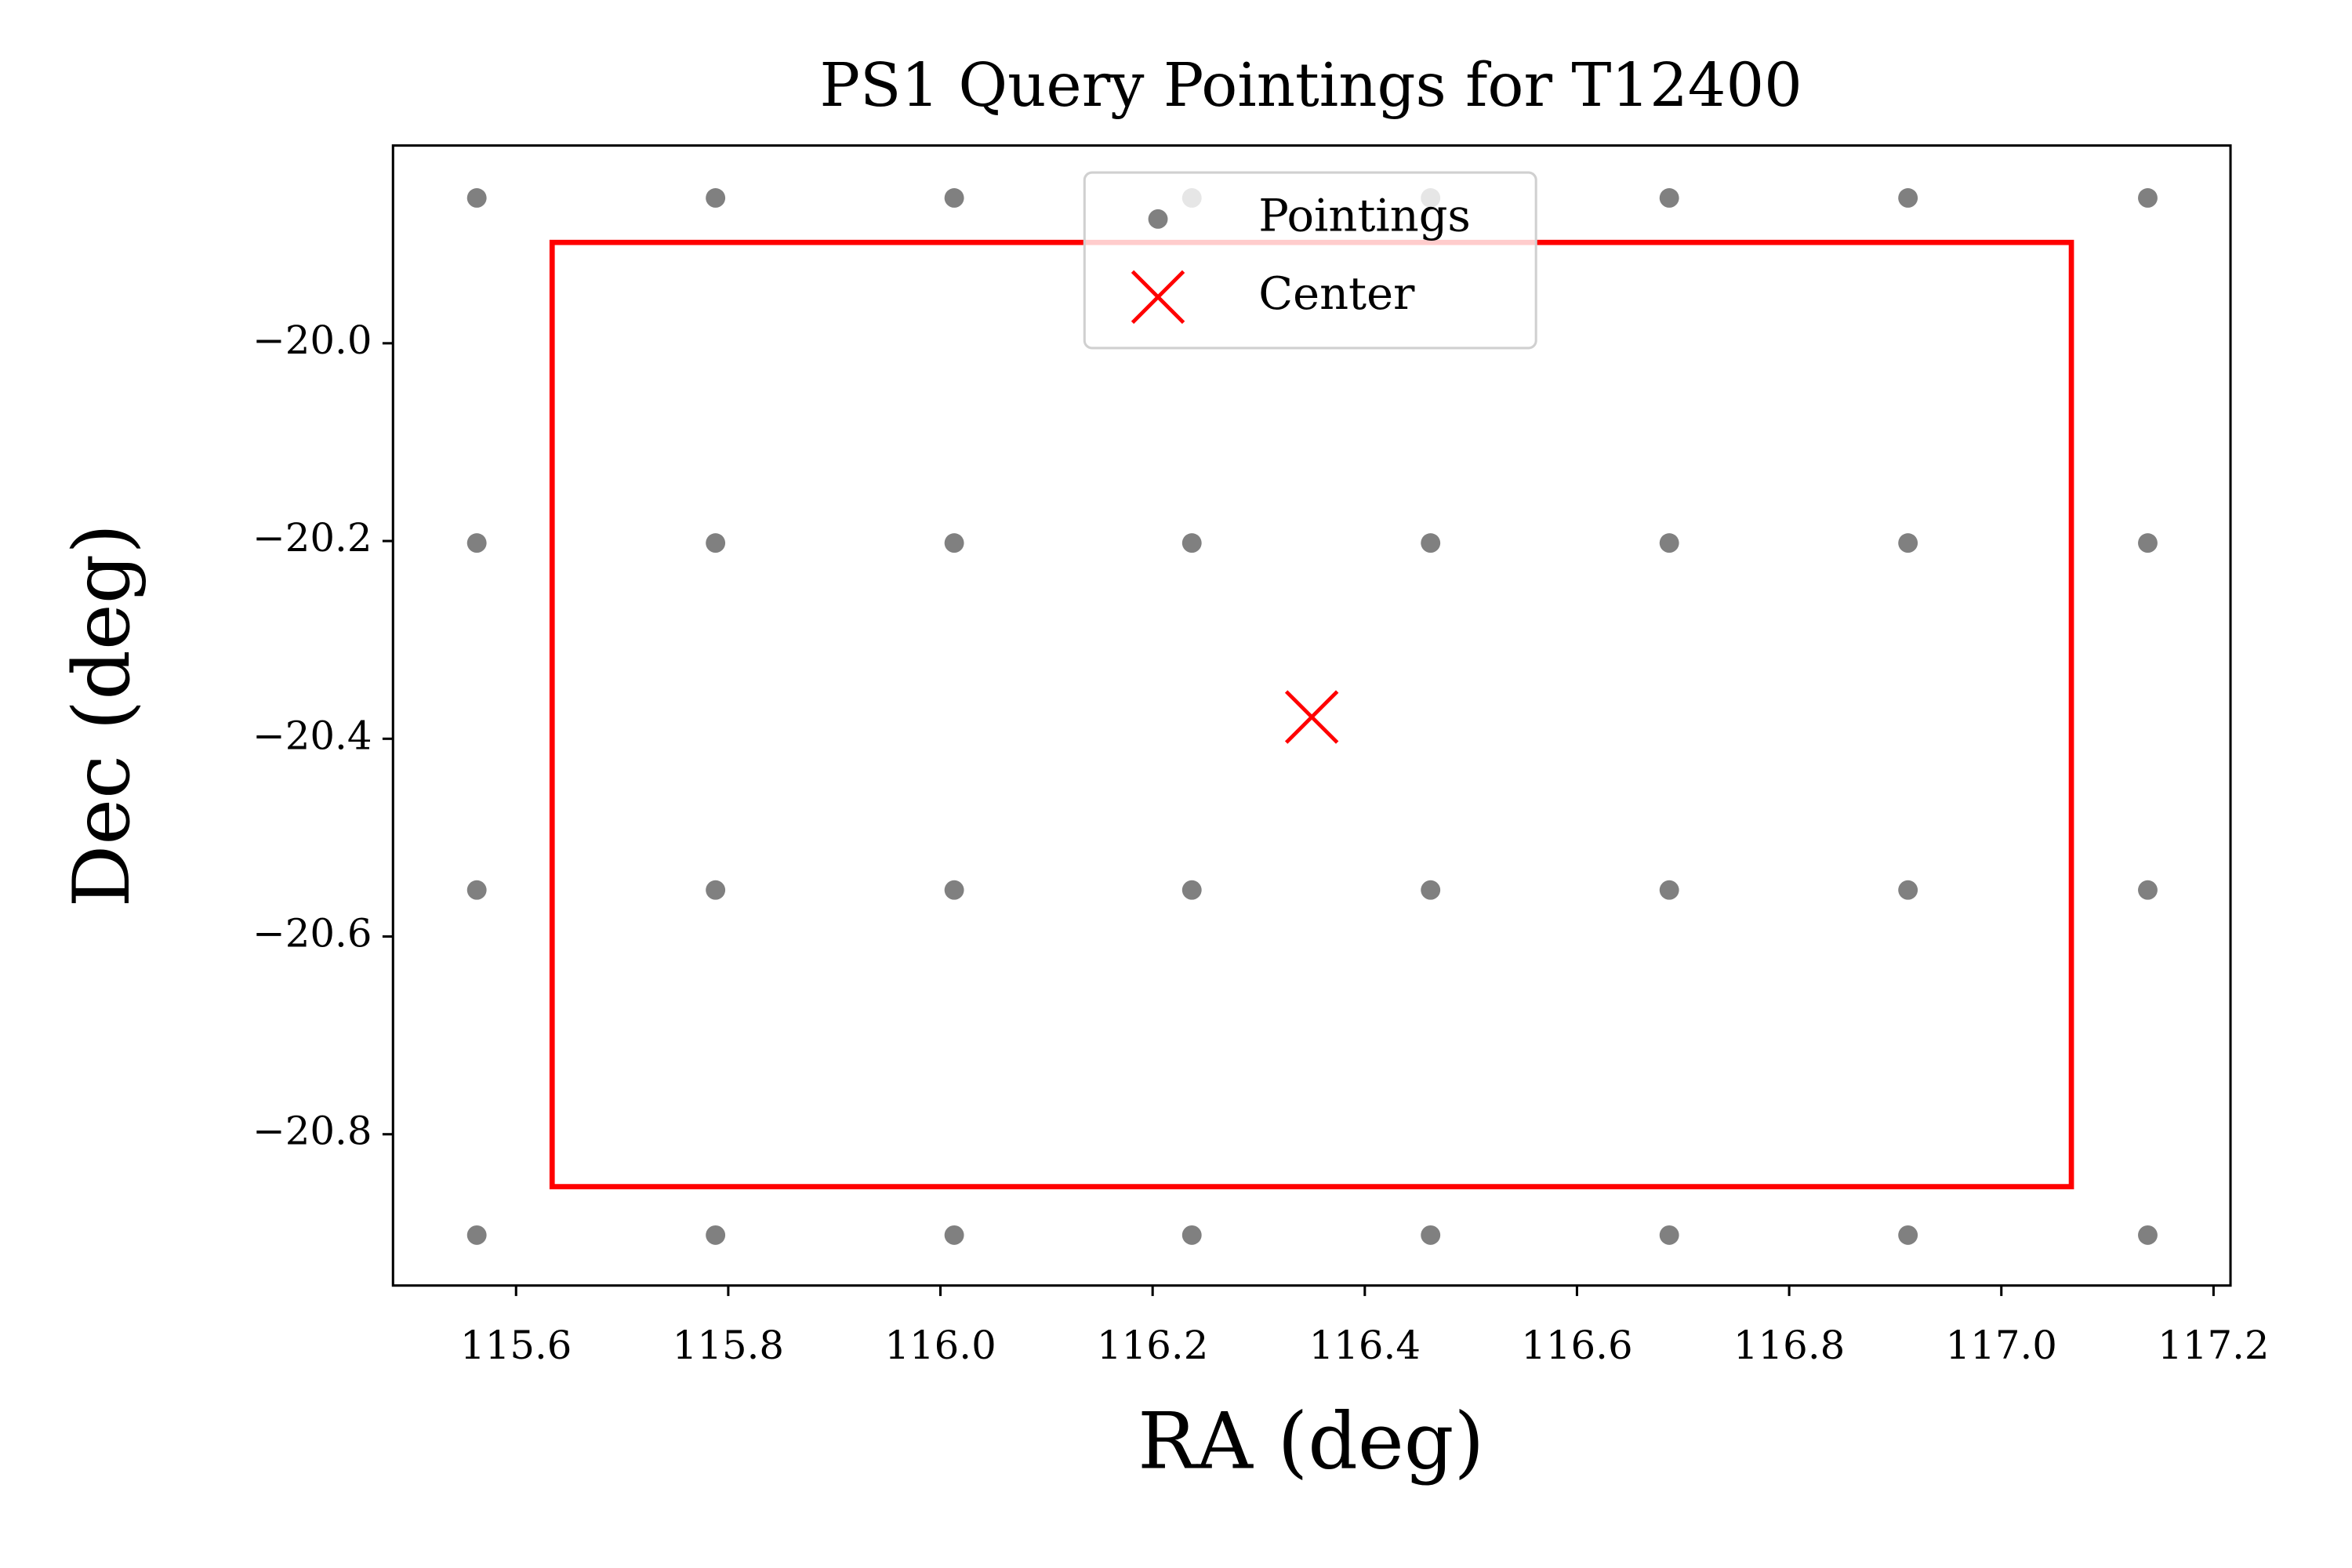 The height and width of the screenshot is (1568, 2352). What do you see at coordinates (1310, 260) in the screenshot?
I see `legend-box` at bounding box center [1310, 260].